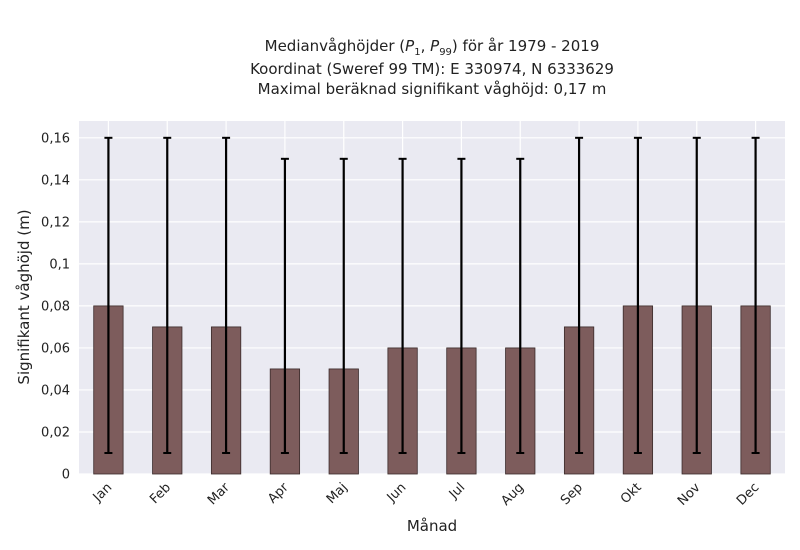 This screenshot has width=800, height=550. Describe the element at coordinates (631, 493) in the screenshot. I see `x-tick-label-okt: Okt` at that location.